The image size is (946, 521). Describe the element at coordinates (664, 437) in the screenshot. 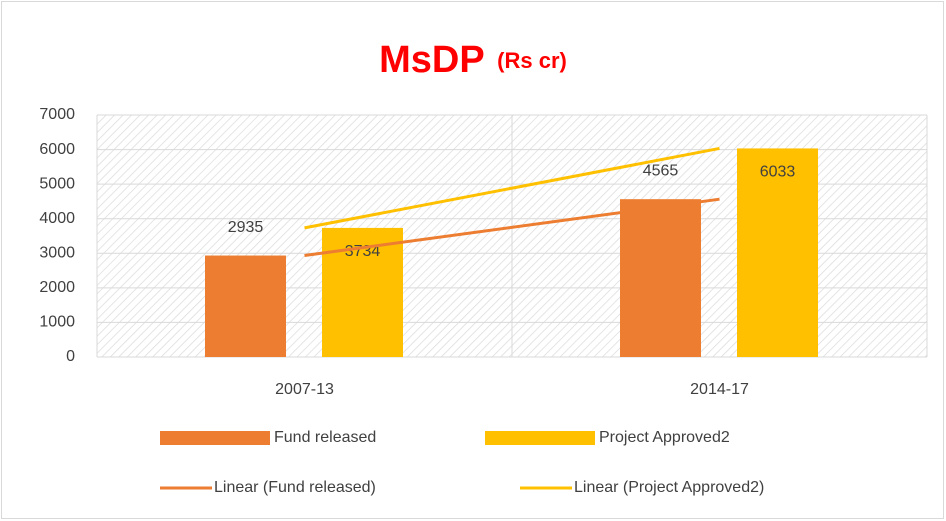

I see `legend-label: Project Approved2` at that location.